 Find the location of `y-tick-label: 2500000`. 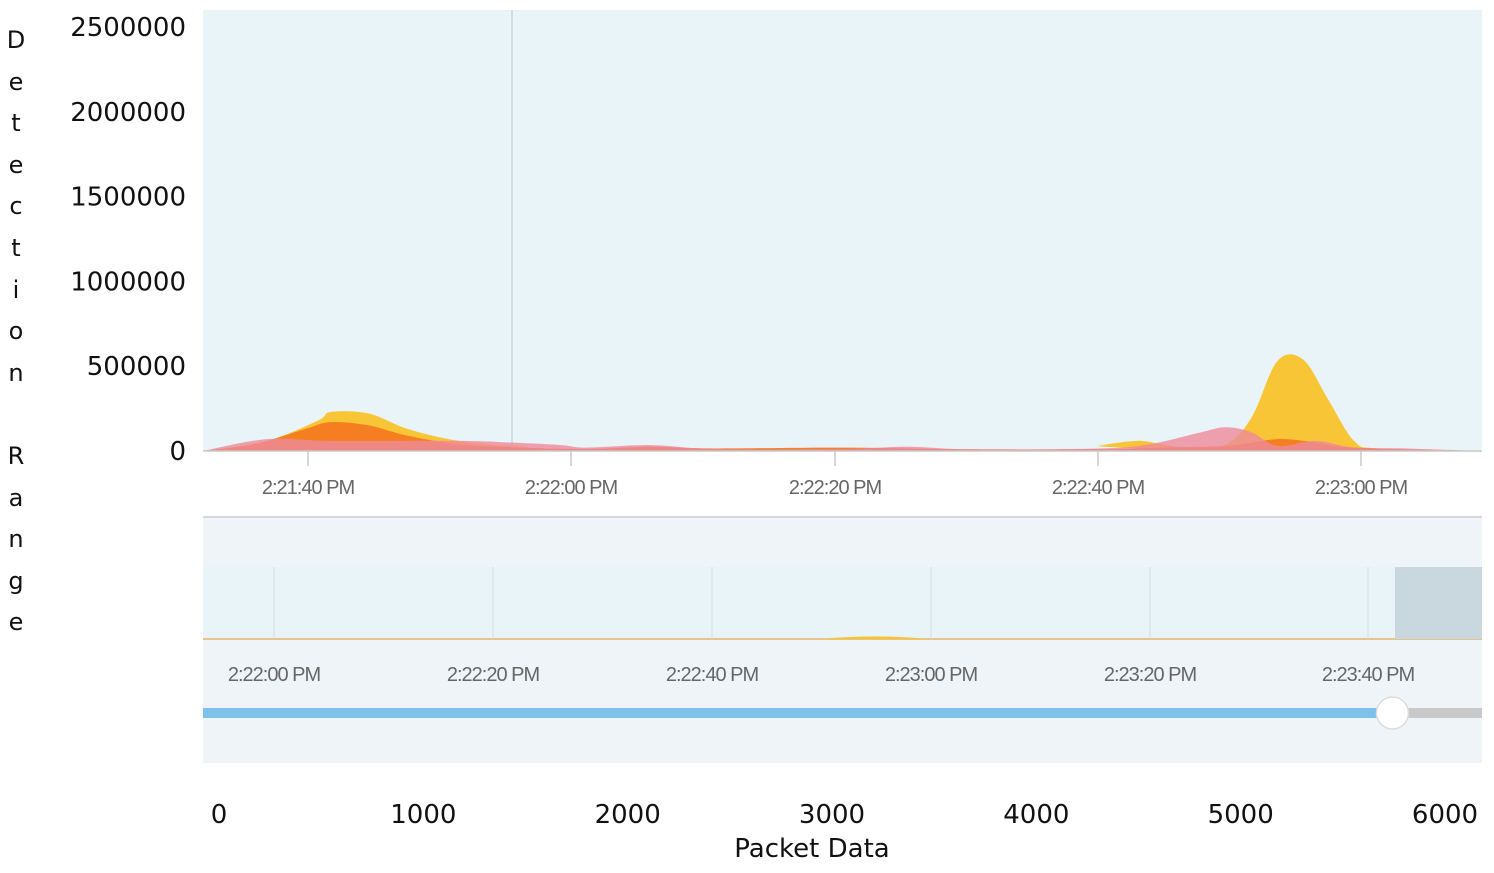

y-tick-label: 2500000 is located at coordinates (128, 28).